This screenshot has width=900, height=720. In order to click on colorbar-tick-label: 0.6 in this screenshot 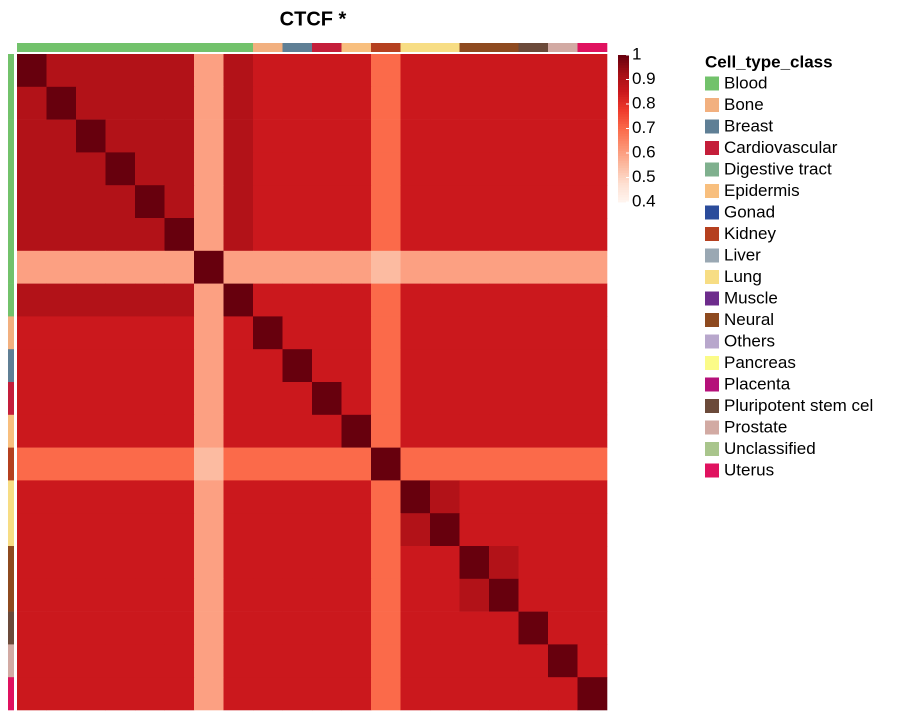, I will do `click(644, 151)`.